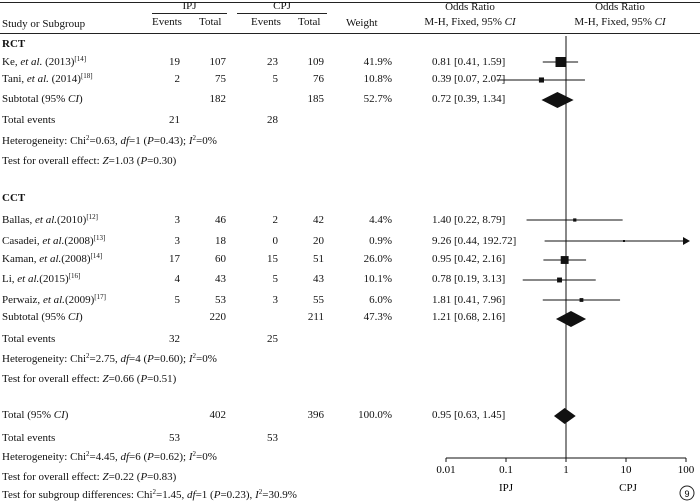 Image resolution: width=700 pixels, height=504 pixels. Describe the element at coordinates (14, 44) in the screenshot. I see `group-label-rct: RCT` at that location.